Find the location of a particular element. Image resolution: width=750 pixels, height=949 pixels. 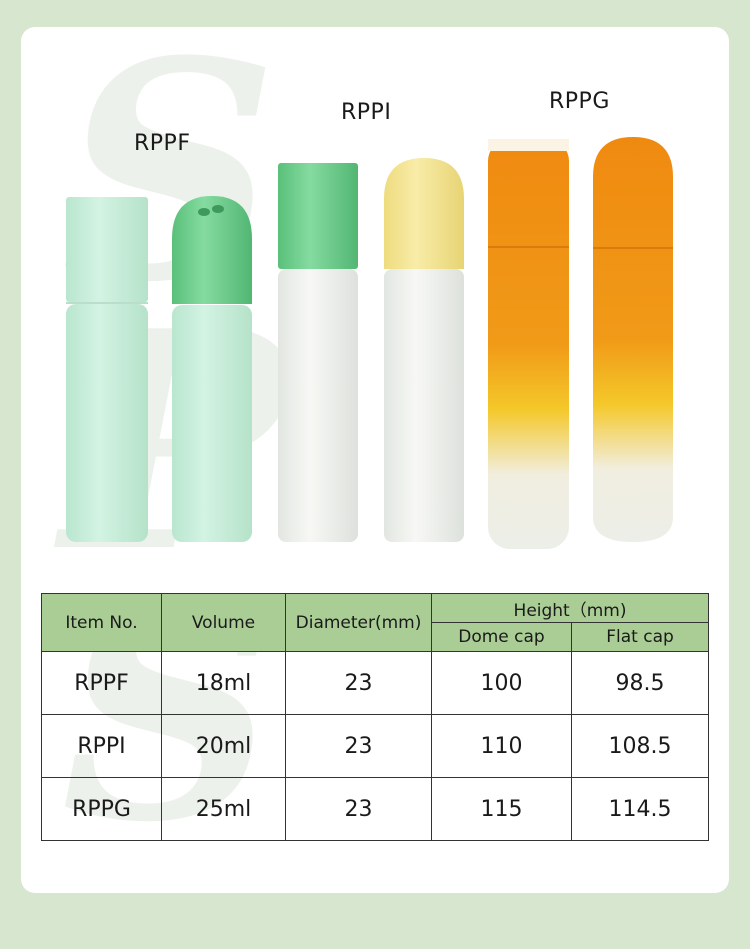

cell-flat-height: 114.5 is located at coordinates (640, 809).